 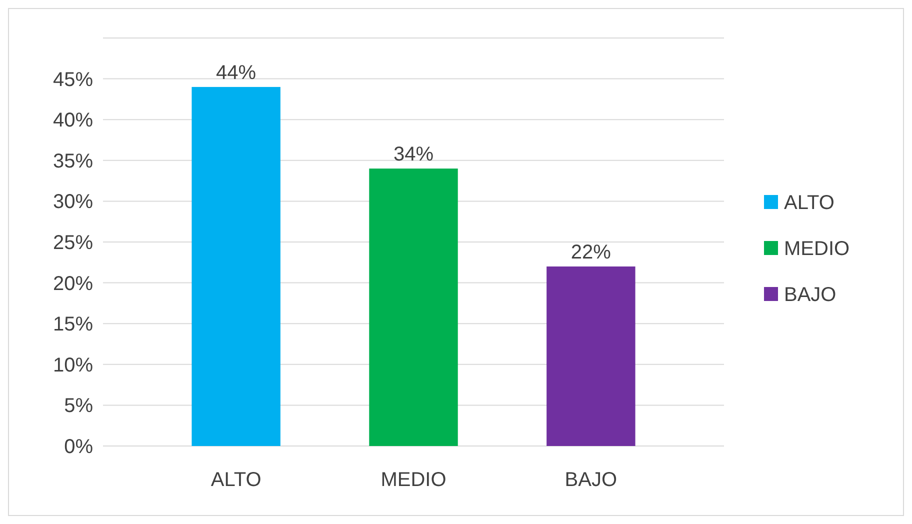 What do you see at coordinates (73, 325) in the screenshot?
I see `y-tick-label: 15%` at bounding box center [73, 325].